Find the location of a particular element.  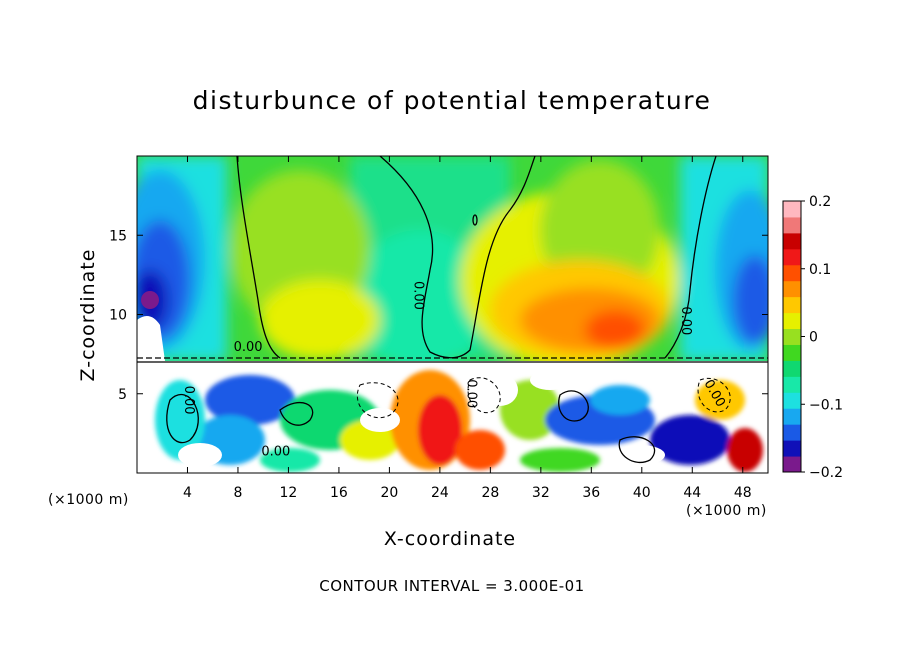

colorbar-tick-label: 0 is located at coordinates (813, 338).